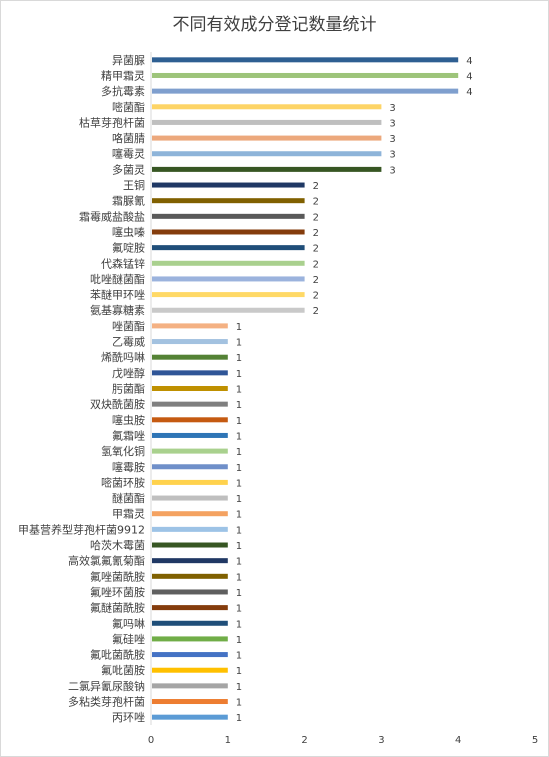 The width and height of the screenshot is (549, 757). What do you see at coordinates (128, 169) in the screenshot?
I see `category-label: 多菌灵` at bounding box center [128, 169].